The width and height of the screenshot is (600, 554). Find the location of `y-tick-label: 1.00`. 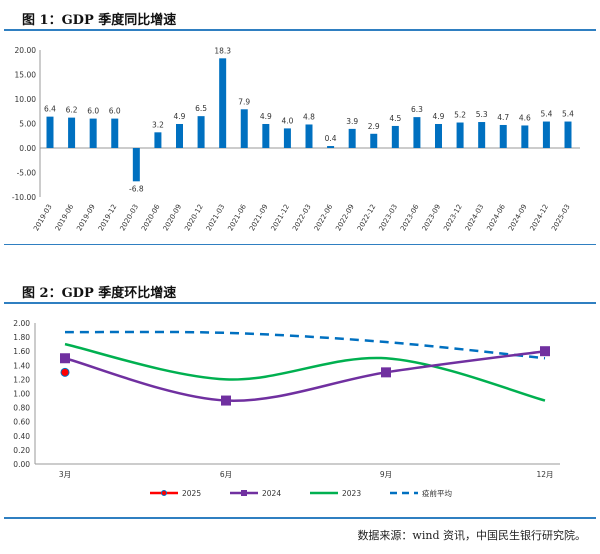

y-tick-label: 1.00 is located at coordinates (21, 394).